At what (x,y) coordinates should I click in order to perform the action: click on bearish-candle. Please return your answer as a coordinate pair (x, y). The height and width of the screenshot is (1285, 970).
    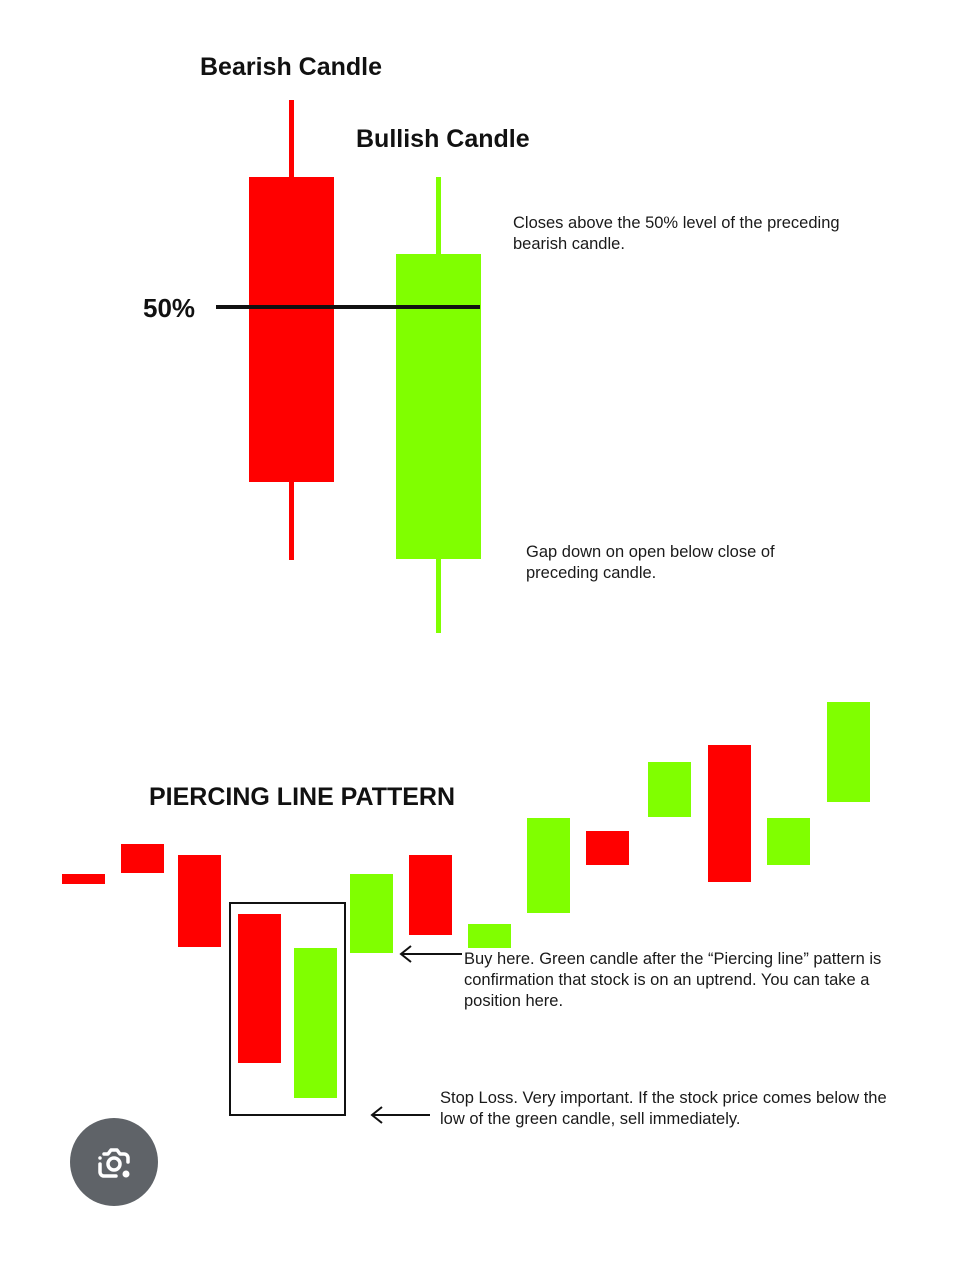
    Looking at the image, I should click on (291, 330).